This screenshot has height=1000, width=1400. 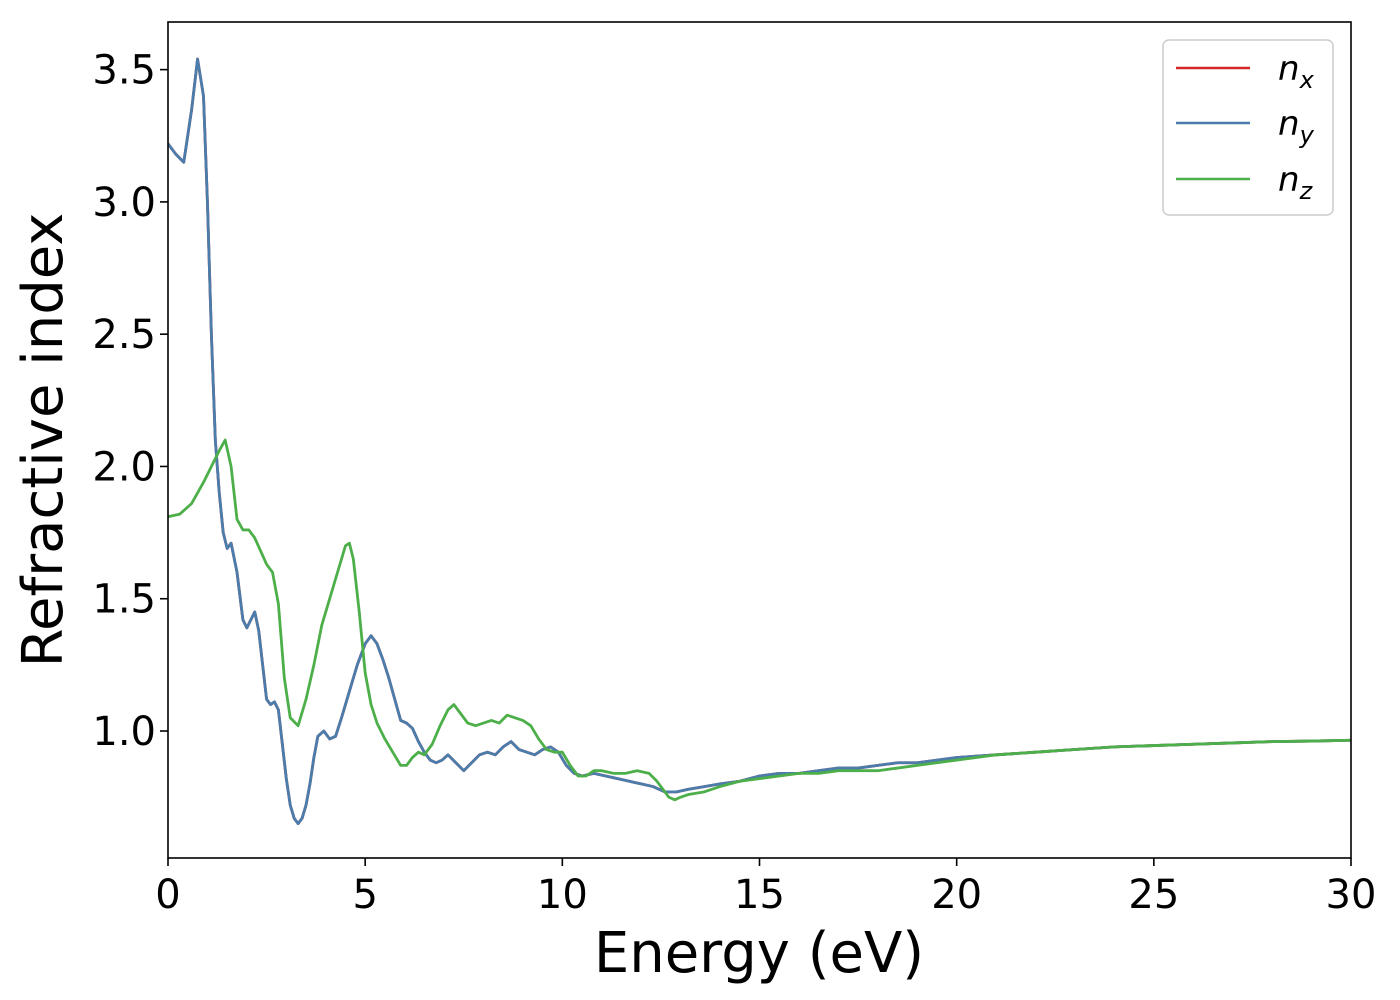 I want to click on legend-label-nx-base: n, so click(x=1289, y=69).